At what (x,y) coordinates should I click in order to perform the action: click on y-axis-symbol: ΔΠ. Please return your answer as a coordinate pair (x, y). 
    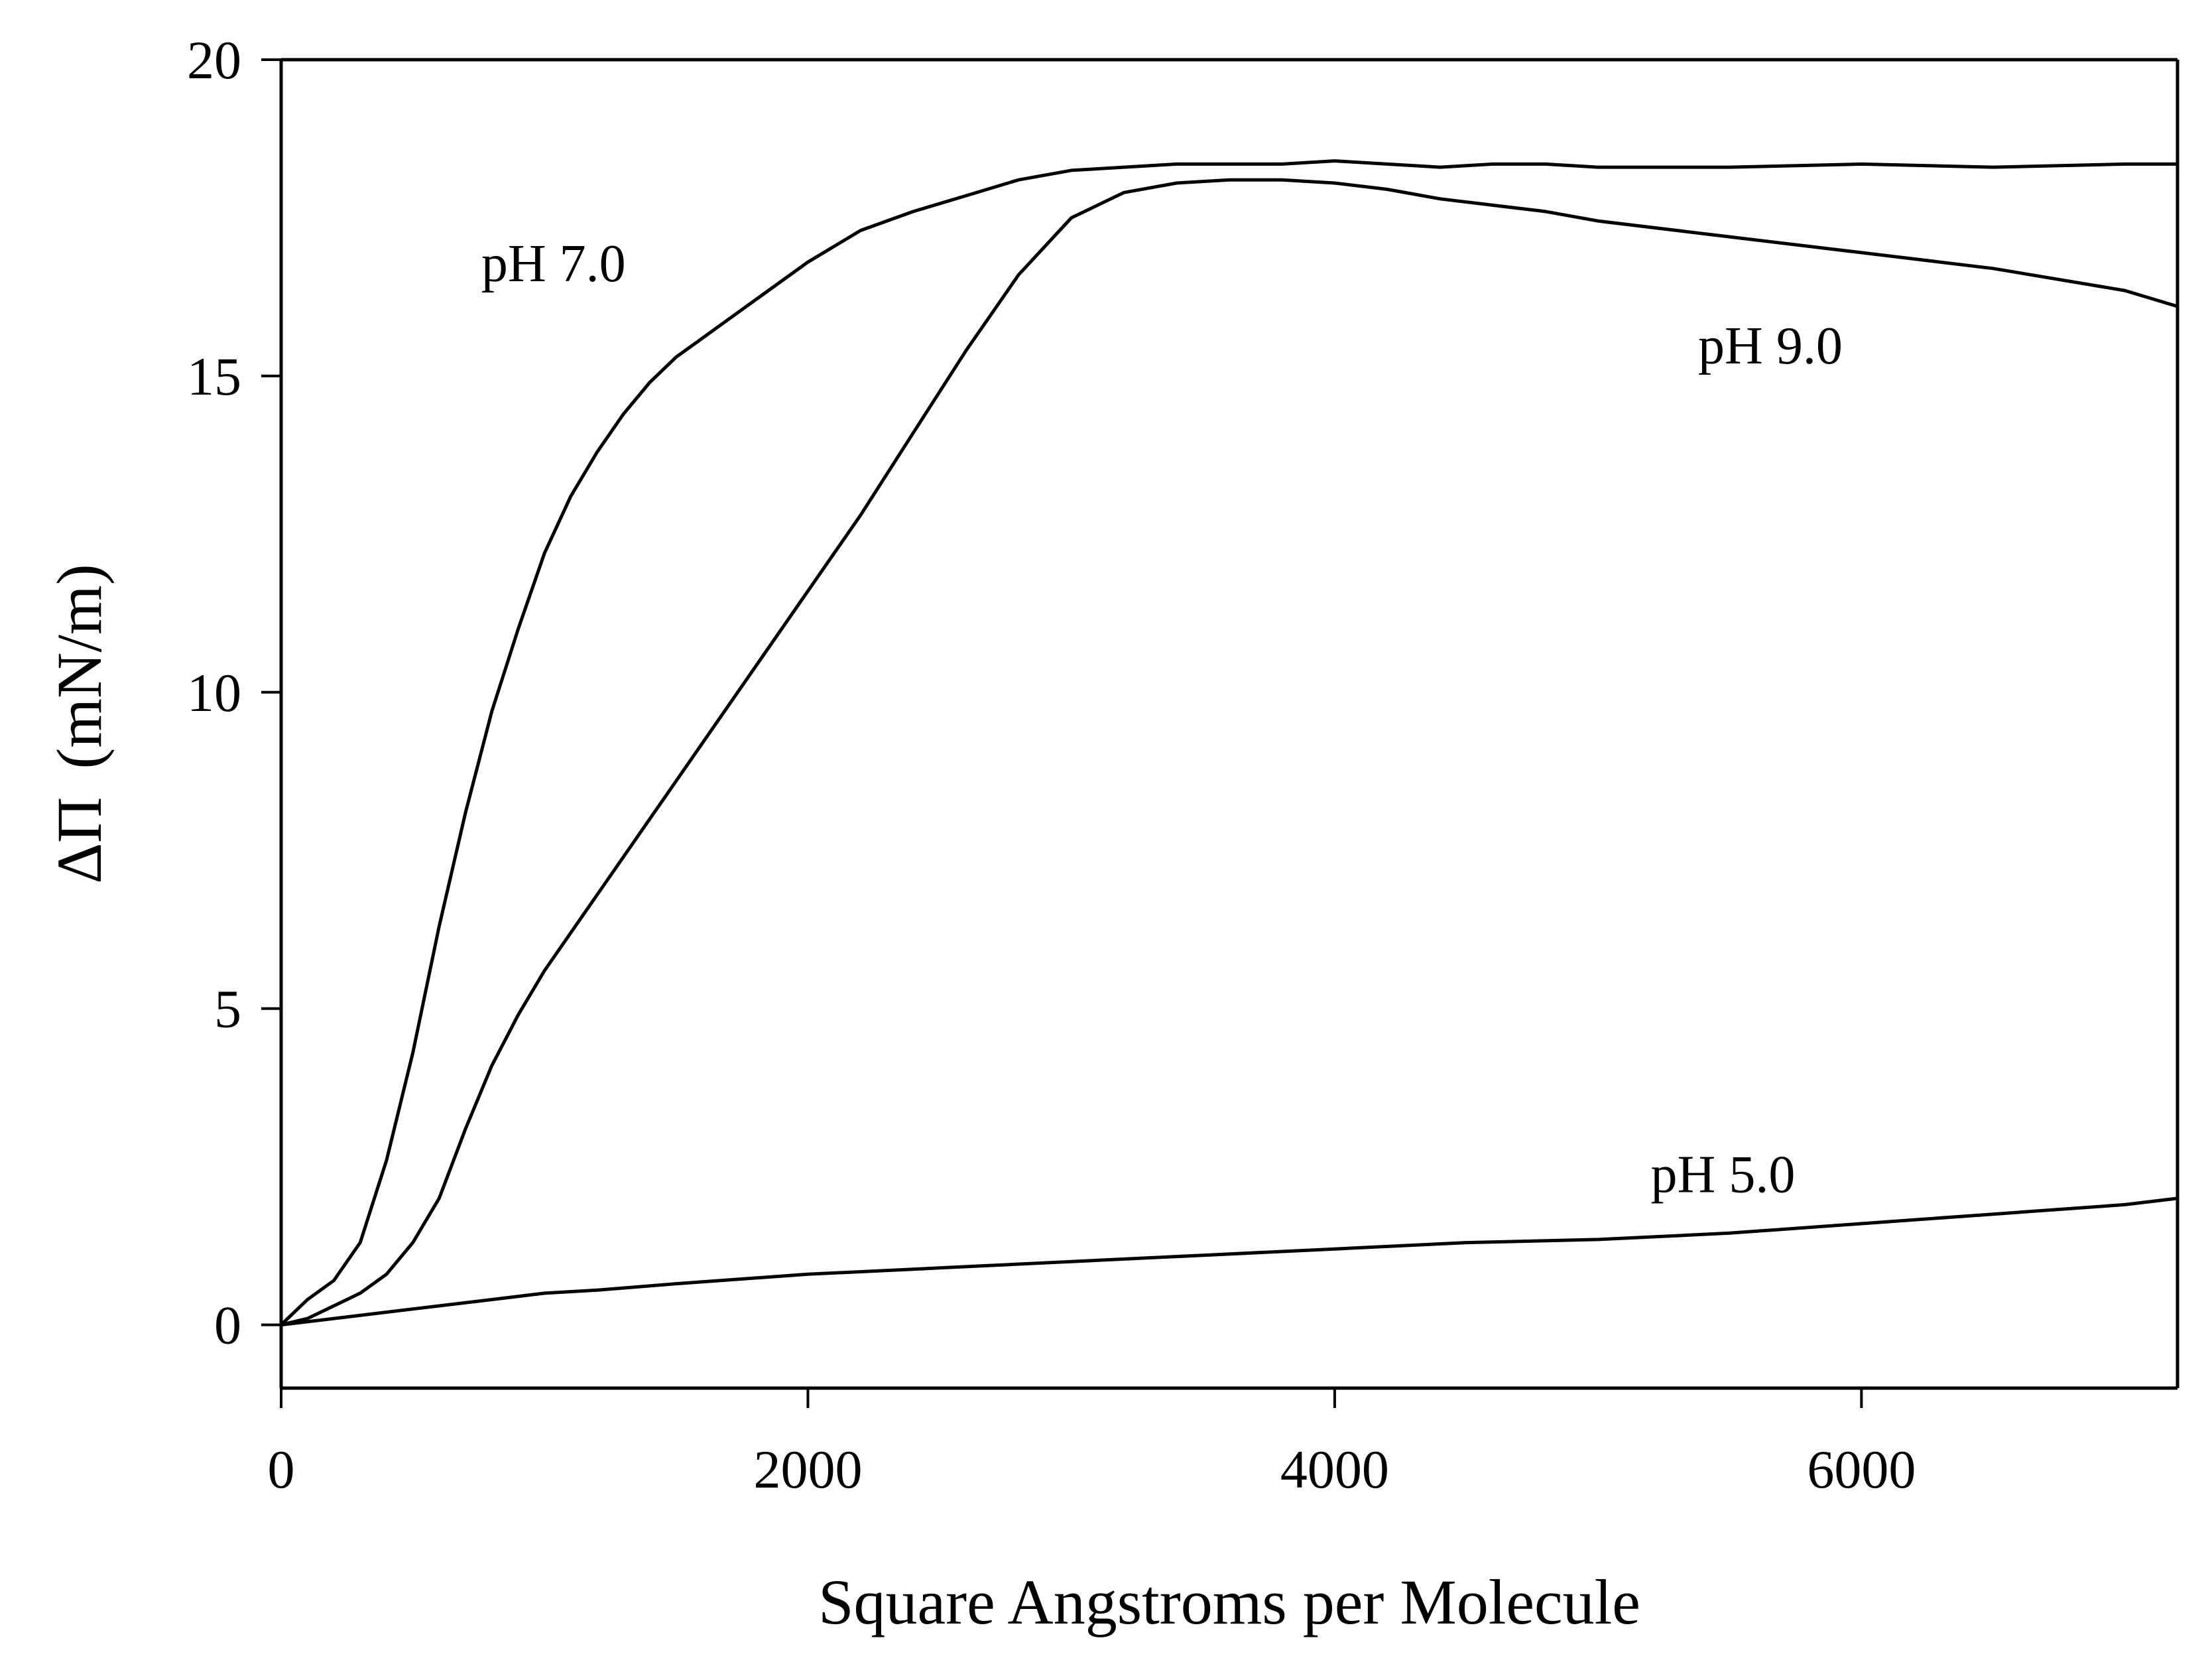
    Looking at the image, I should click on (79, 840).